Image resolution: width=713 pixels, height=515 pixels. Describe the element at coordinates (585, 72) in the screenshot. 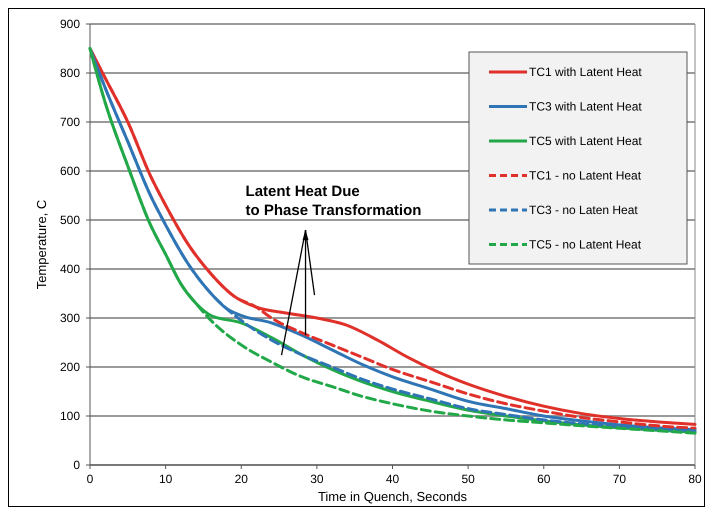

I see `legend-label: TC1 with Latent Heat` at that location.